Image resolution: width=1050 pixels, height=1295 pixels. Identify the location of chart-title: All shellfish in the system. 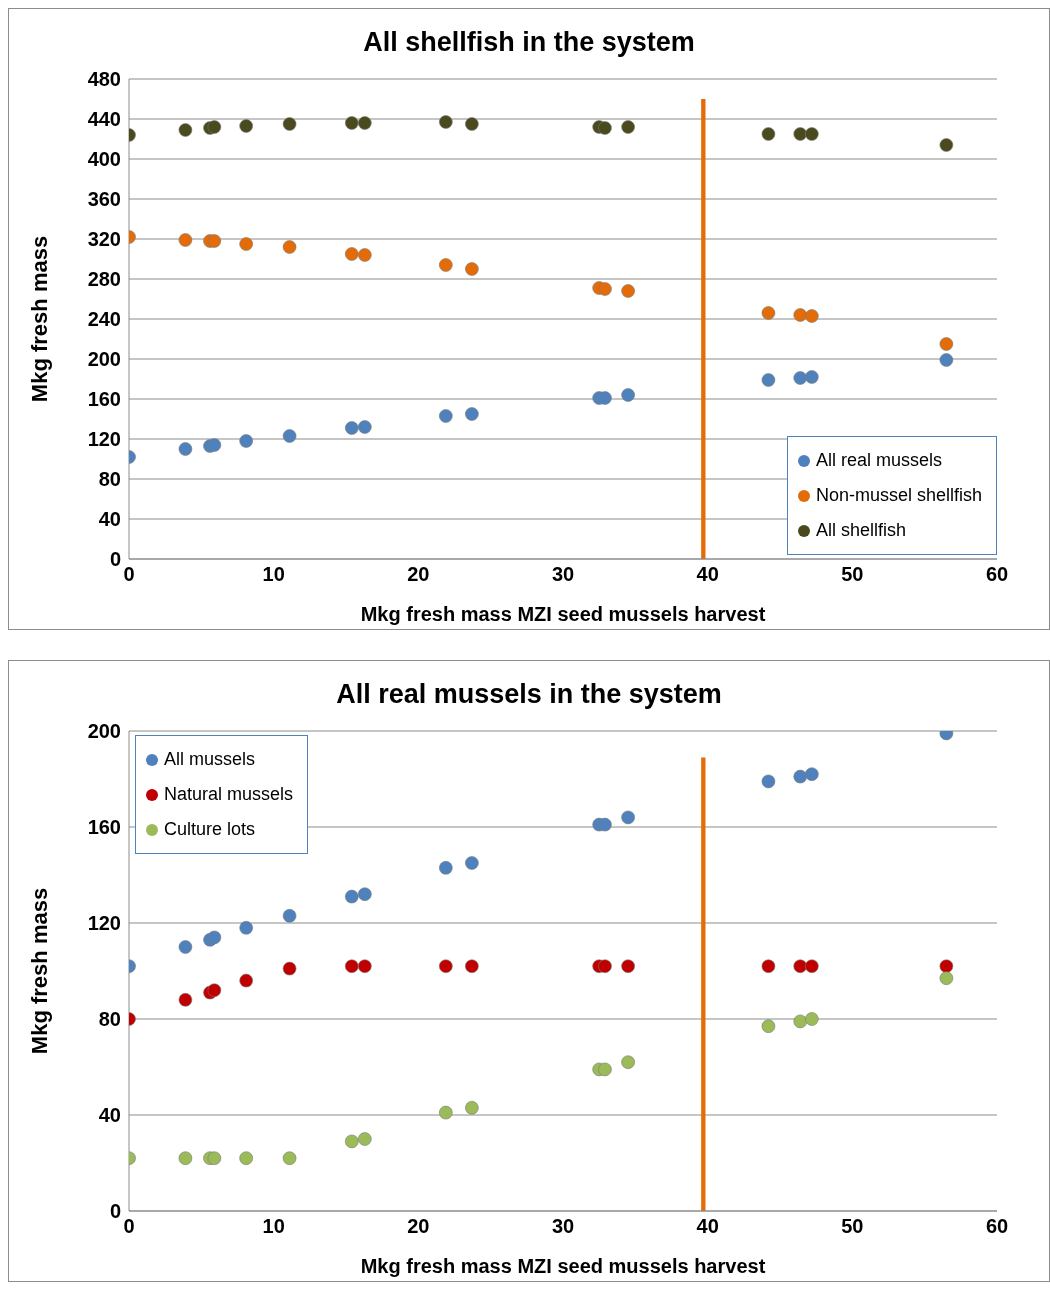
(529, 42).